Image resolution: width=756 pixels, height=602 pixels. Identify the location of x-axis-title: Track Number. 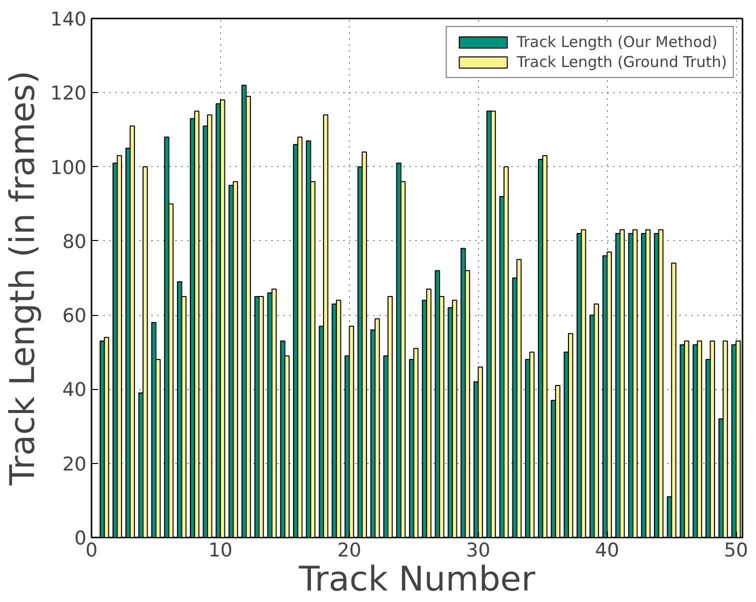
(417, 580).